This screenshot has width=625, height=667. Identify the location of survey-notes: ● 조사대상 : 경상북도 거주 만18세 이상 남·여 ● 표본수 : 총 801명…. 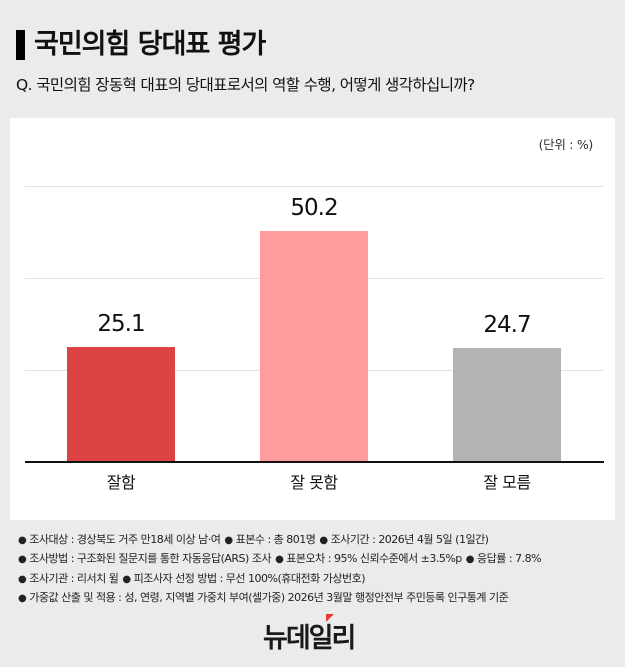
(280, 569).